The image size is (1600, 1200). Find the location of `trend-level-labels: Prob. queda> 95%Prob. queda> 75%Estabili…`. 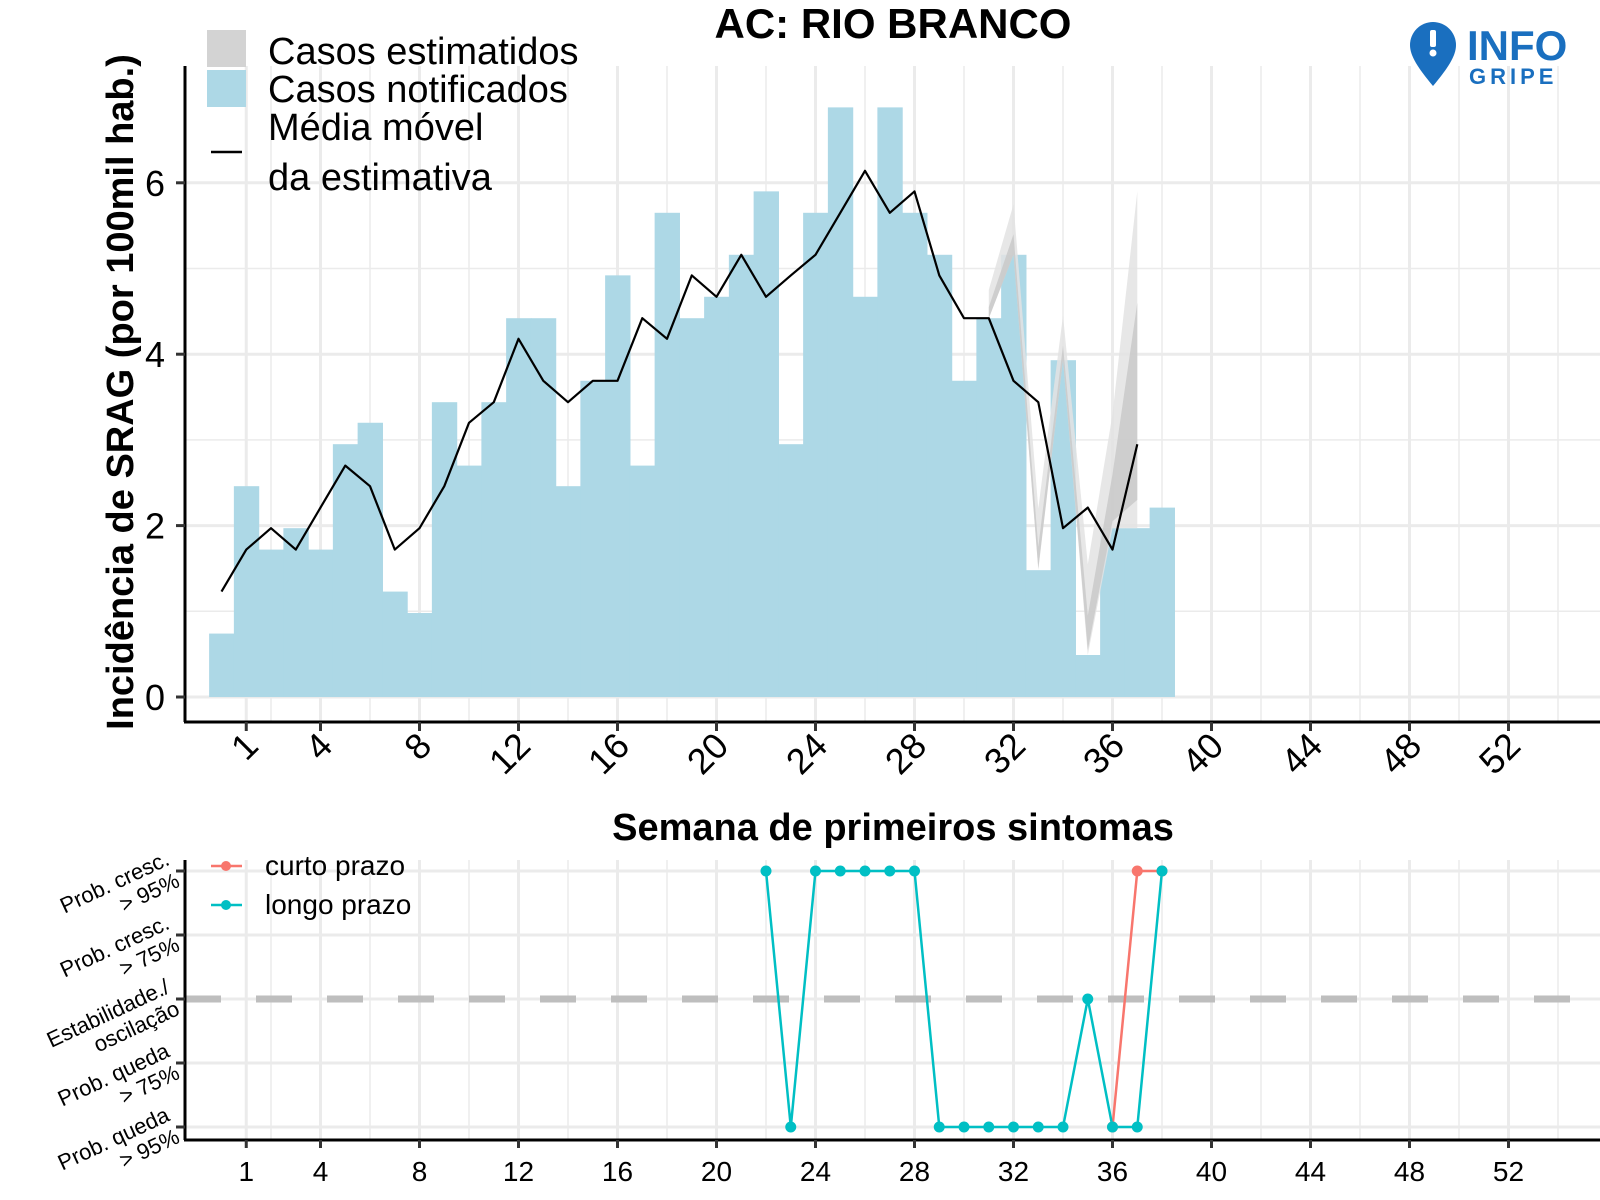

trend-level-labels: Prob. queda> 95%Prob. queda> 75%Estabili… is located at coordinates (114, 1021).